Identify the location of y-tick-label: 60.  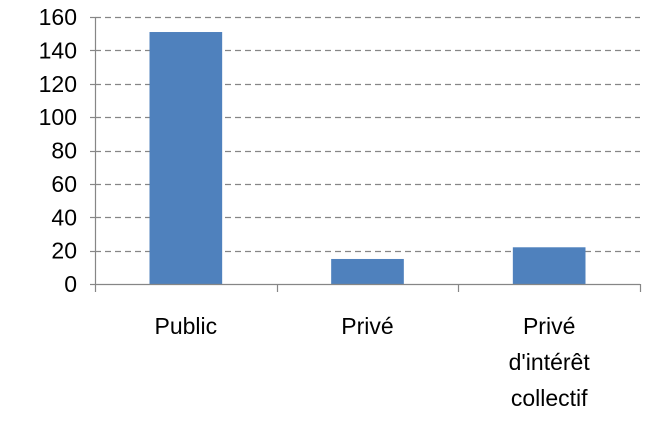
(64, 184).